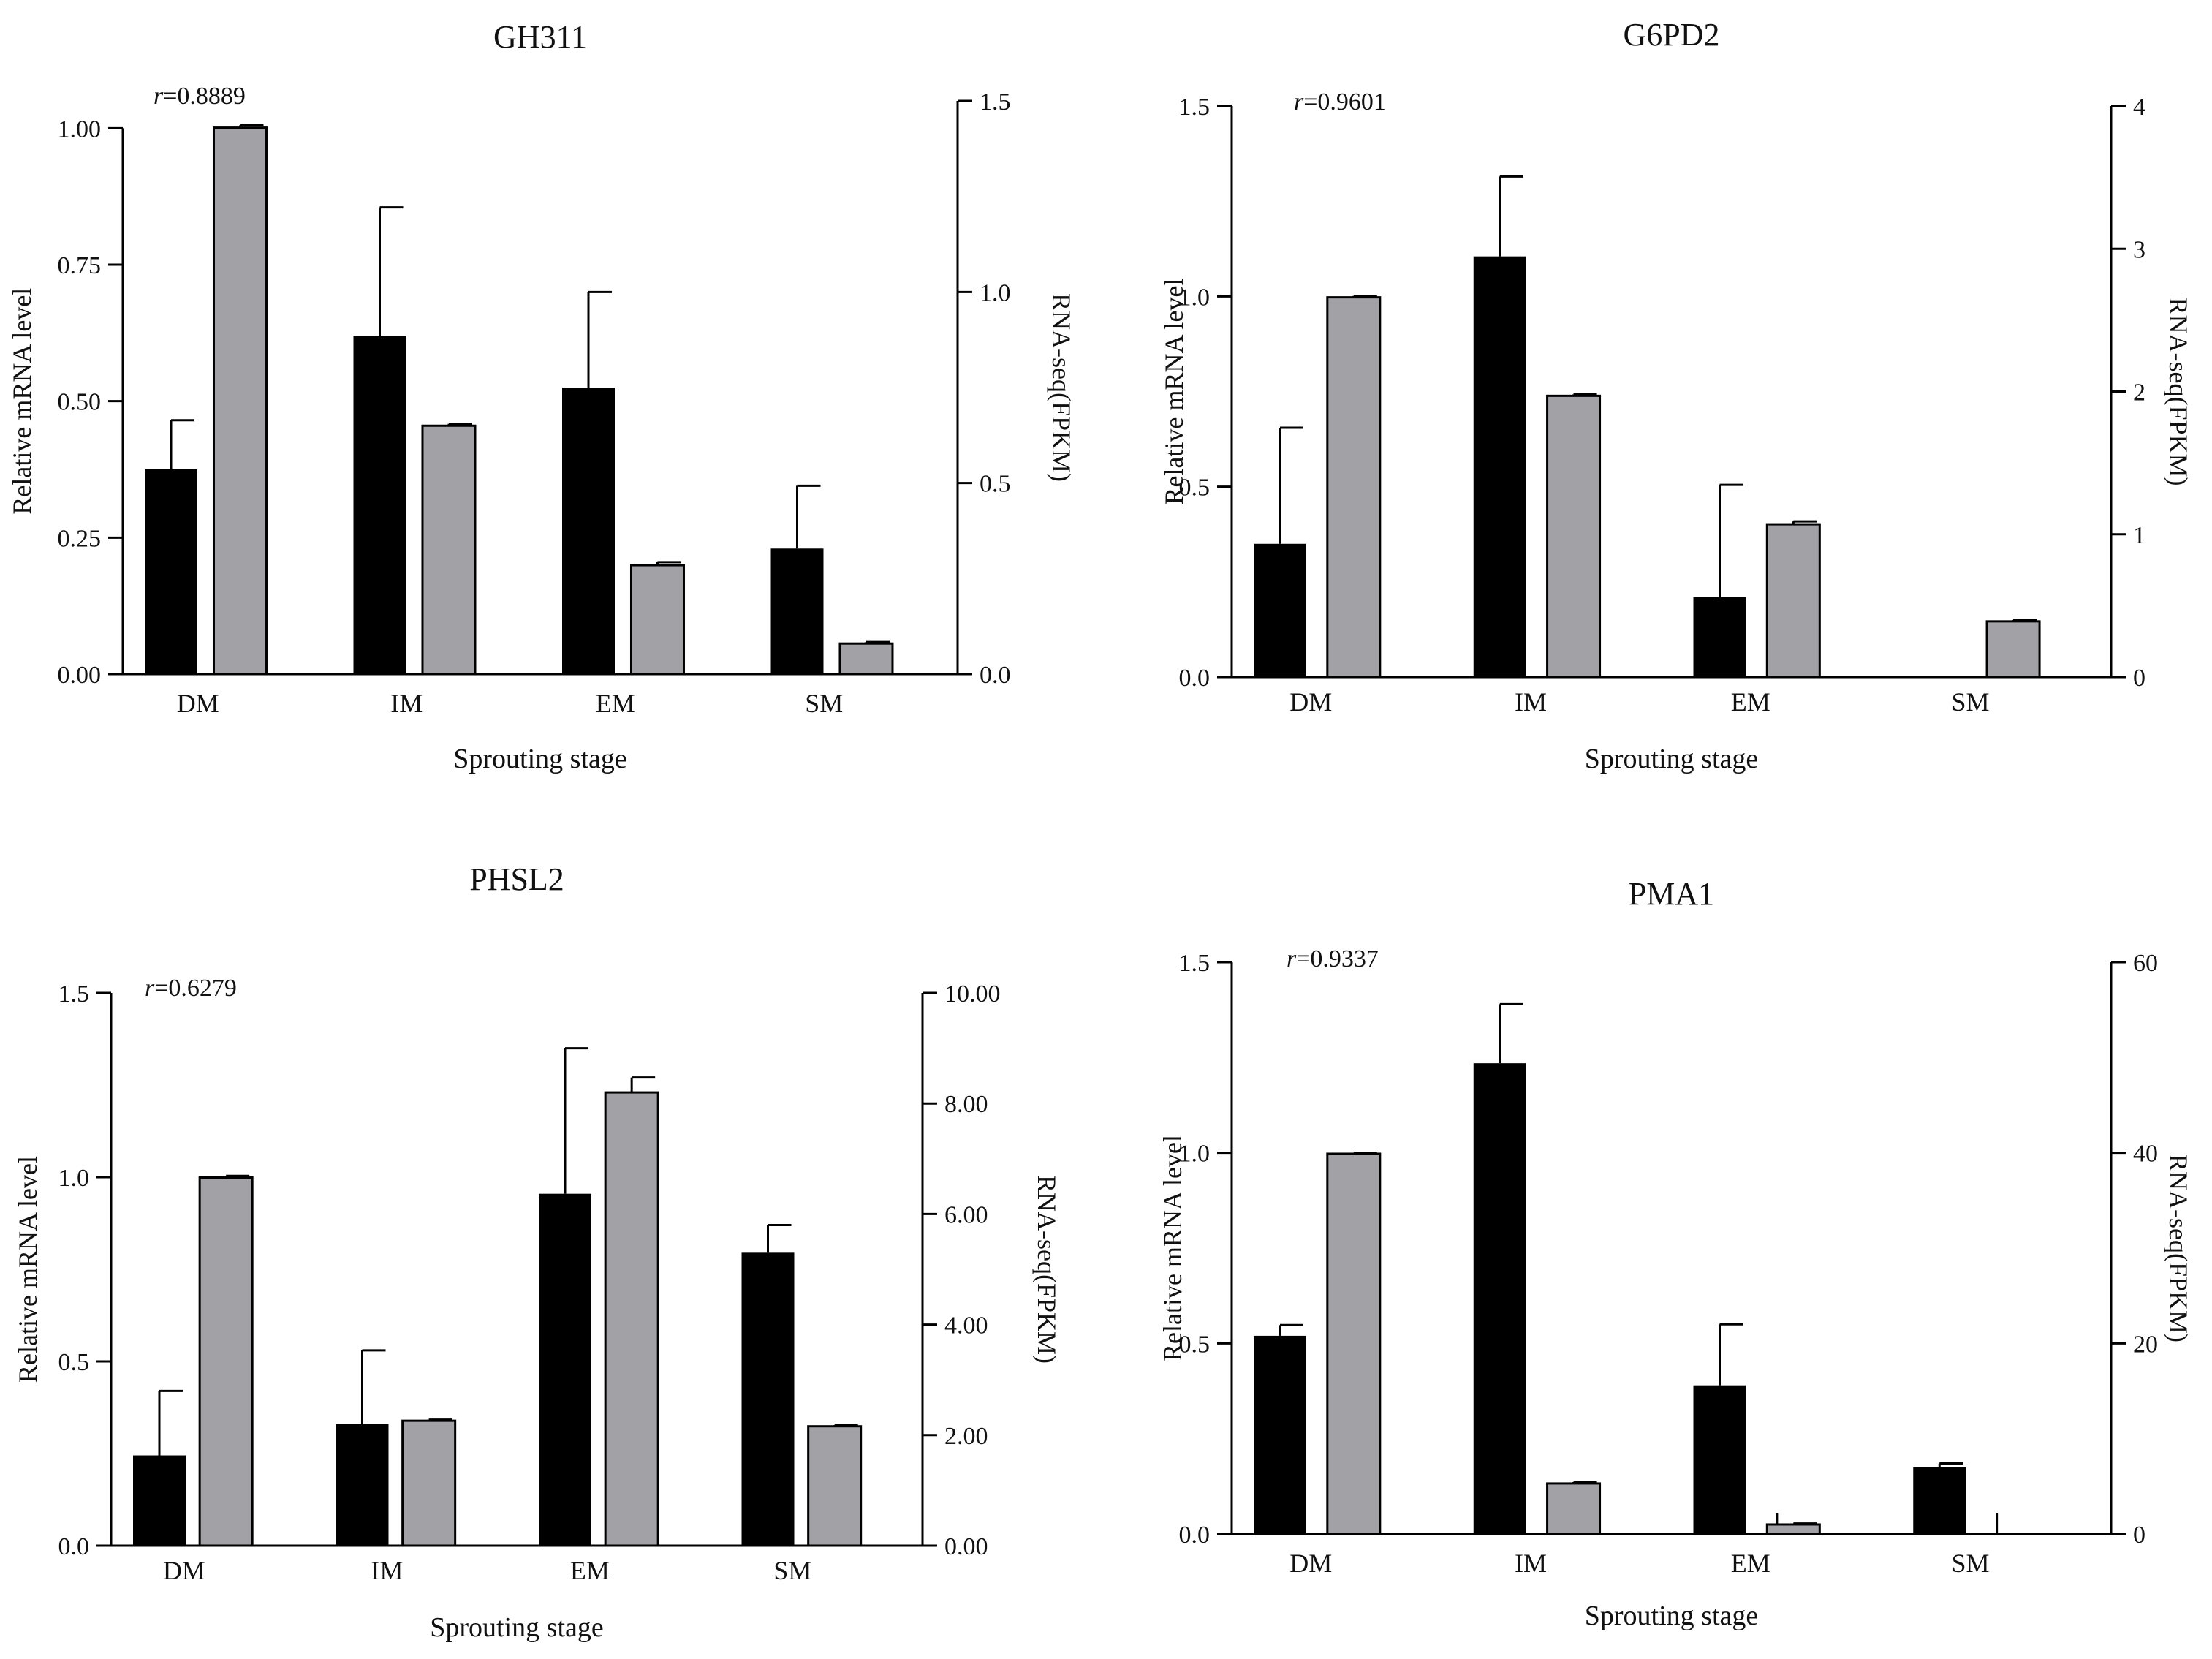  Describe the element at coordinates (966, 1436) in the screenshot. I see `y2-tick-label-phsl2-1: 2.00` at that location.